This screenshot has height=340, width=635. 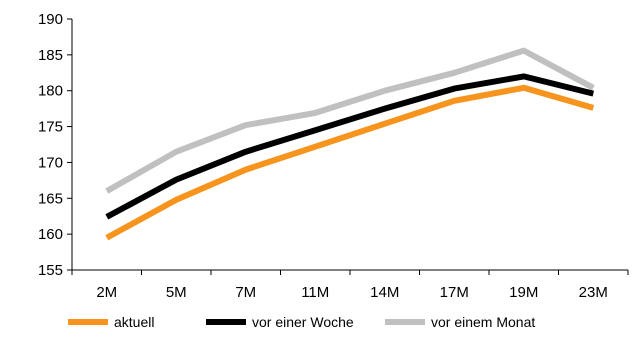 I want to click on y-tick-label: 180, so click(x=50, y=91).